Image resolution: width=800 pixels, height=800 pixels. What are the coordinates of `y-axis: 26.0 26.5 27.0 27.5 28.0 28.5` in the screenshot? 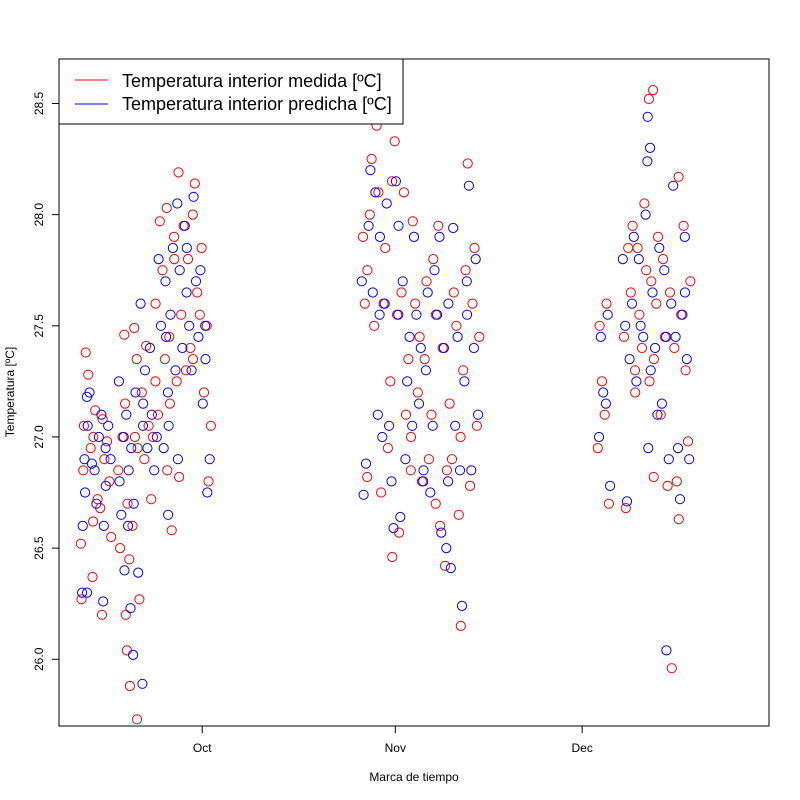 It's located at (45, 381).